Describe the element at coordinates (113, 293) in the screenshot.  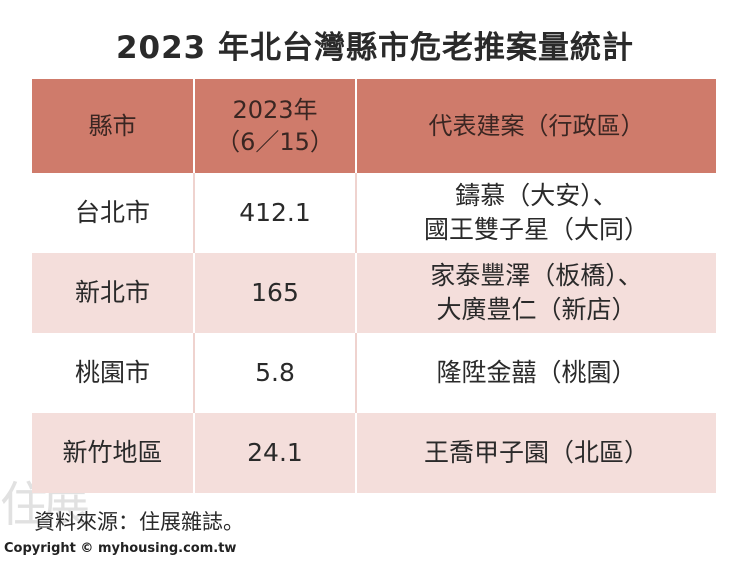
I see `cell-county: 新北市` at that location.